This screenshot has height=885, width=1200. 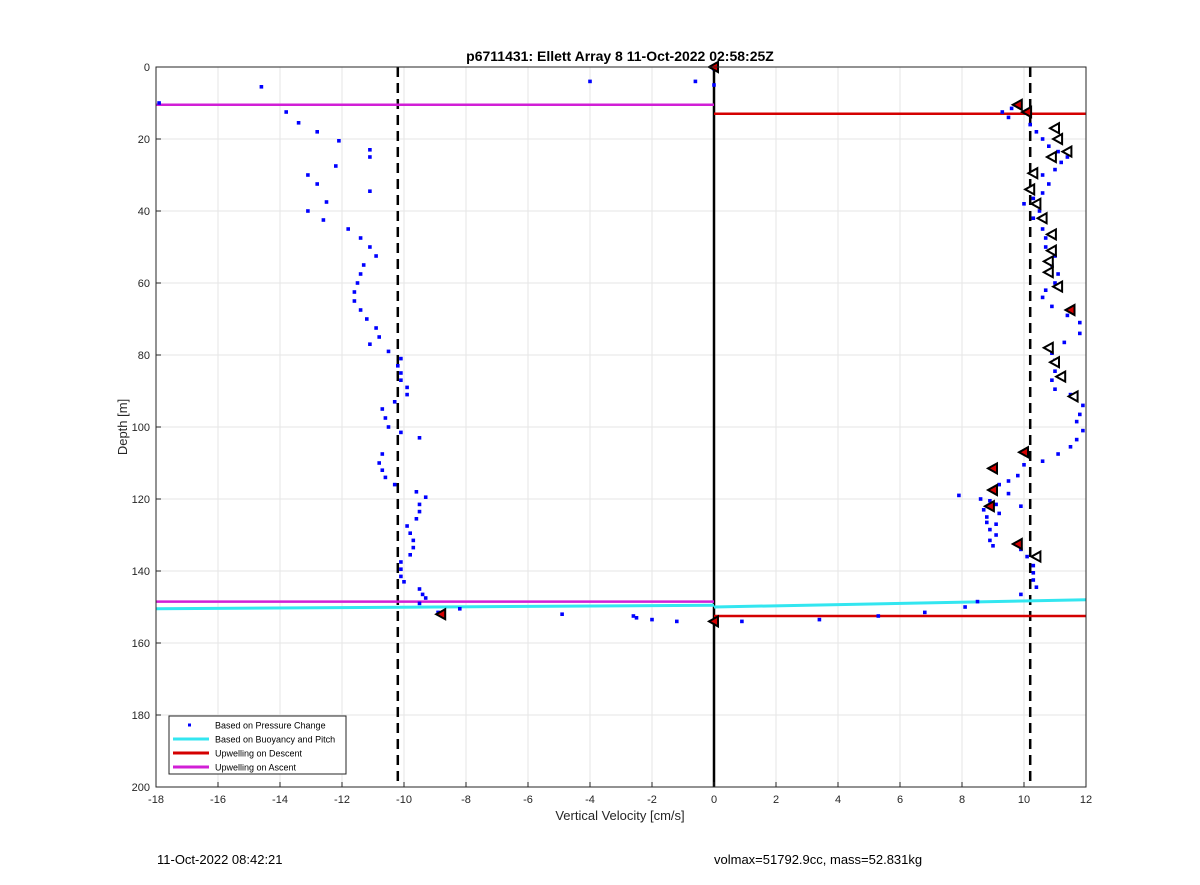 I want to click on y-tick-label: 100, so click(x=141, y=428).